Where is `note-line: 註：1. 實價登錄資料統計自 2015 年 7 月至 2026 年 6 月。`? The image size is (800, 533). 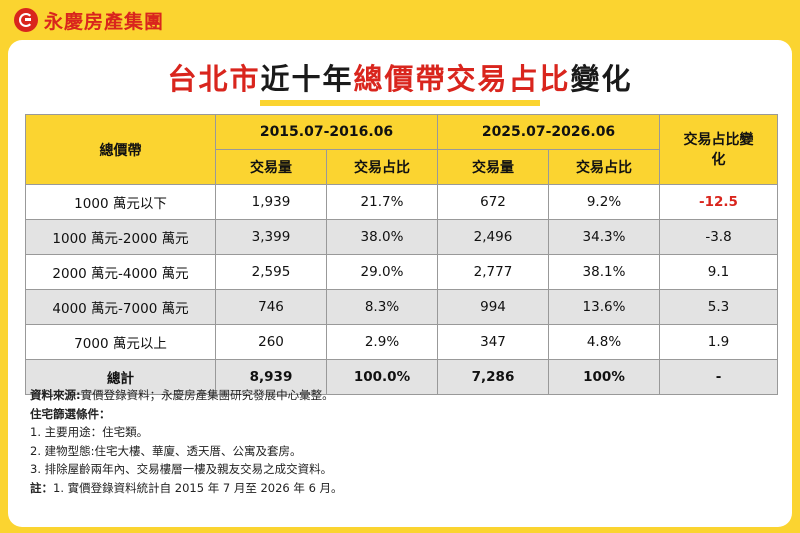
note-line: 註：1. 實價登錄資料統計自 2015 年 7 月至 2026 年 6 月。 is located at coordinates (400, 488).